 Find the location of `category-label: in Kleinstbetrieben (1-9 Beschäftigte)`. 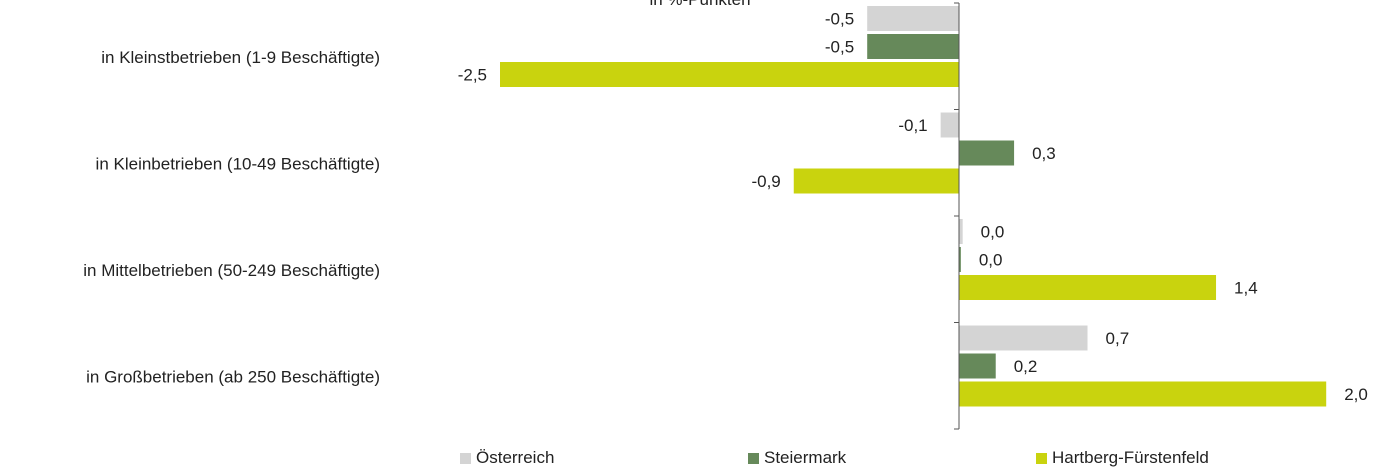

category-label: in Kleinstbetrieben (1-9 Beschäftigte) is located at coordinates (240, 57).